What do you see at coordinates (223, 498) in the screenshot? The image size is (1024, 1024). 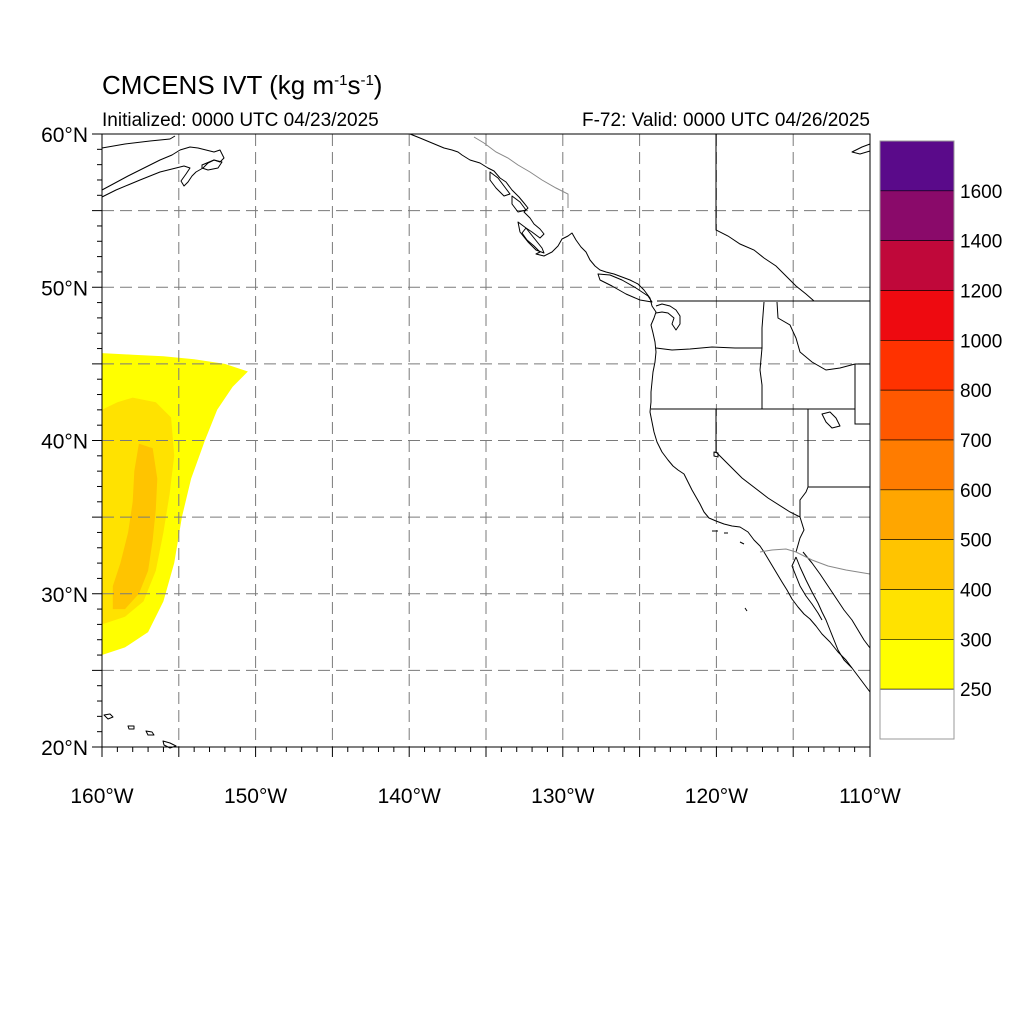 I see `ivt-shading` at bounding box center [223, 498].